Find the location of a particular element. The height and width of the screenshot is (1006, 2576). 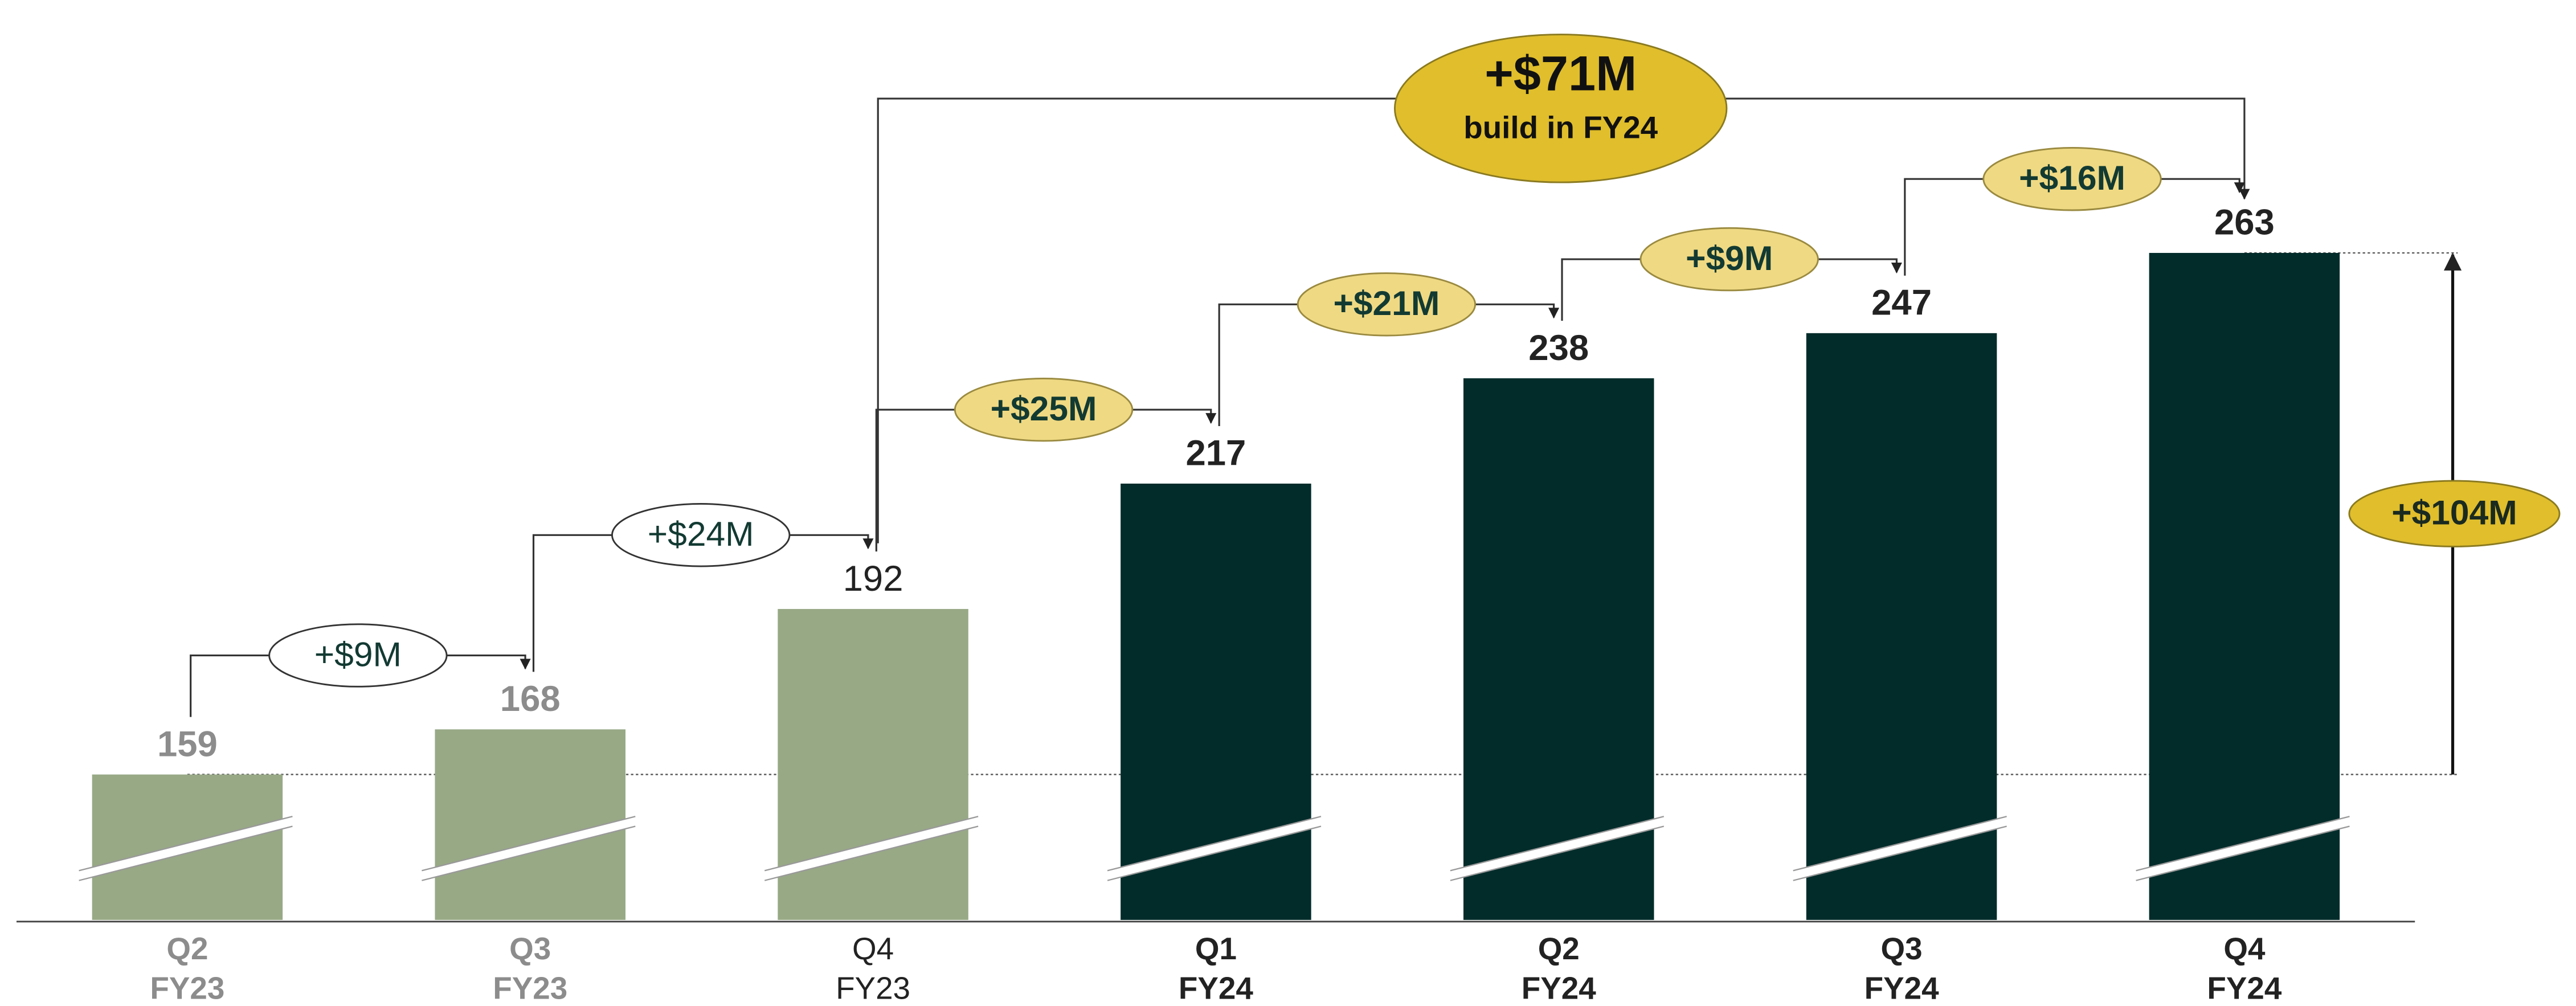

change-label: +$16M is located at coordinates (2072, 177).